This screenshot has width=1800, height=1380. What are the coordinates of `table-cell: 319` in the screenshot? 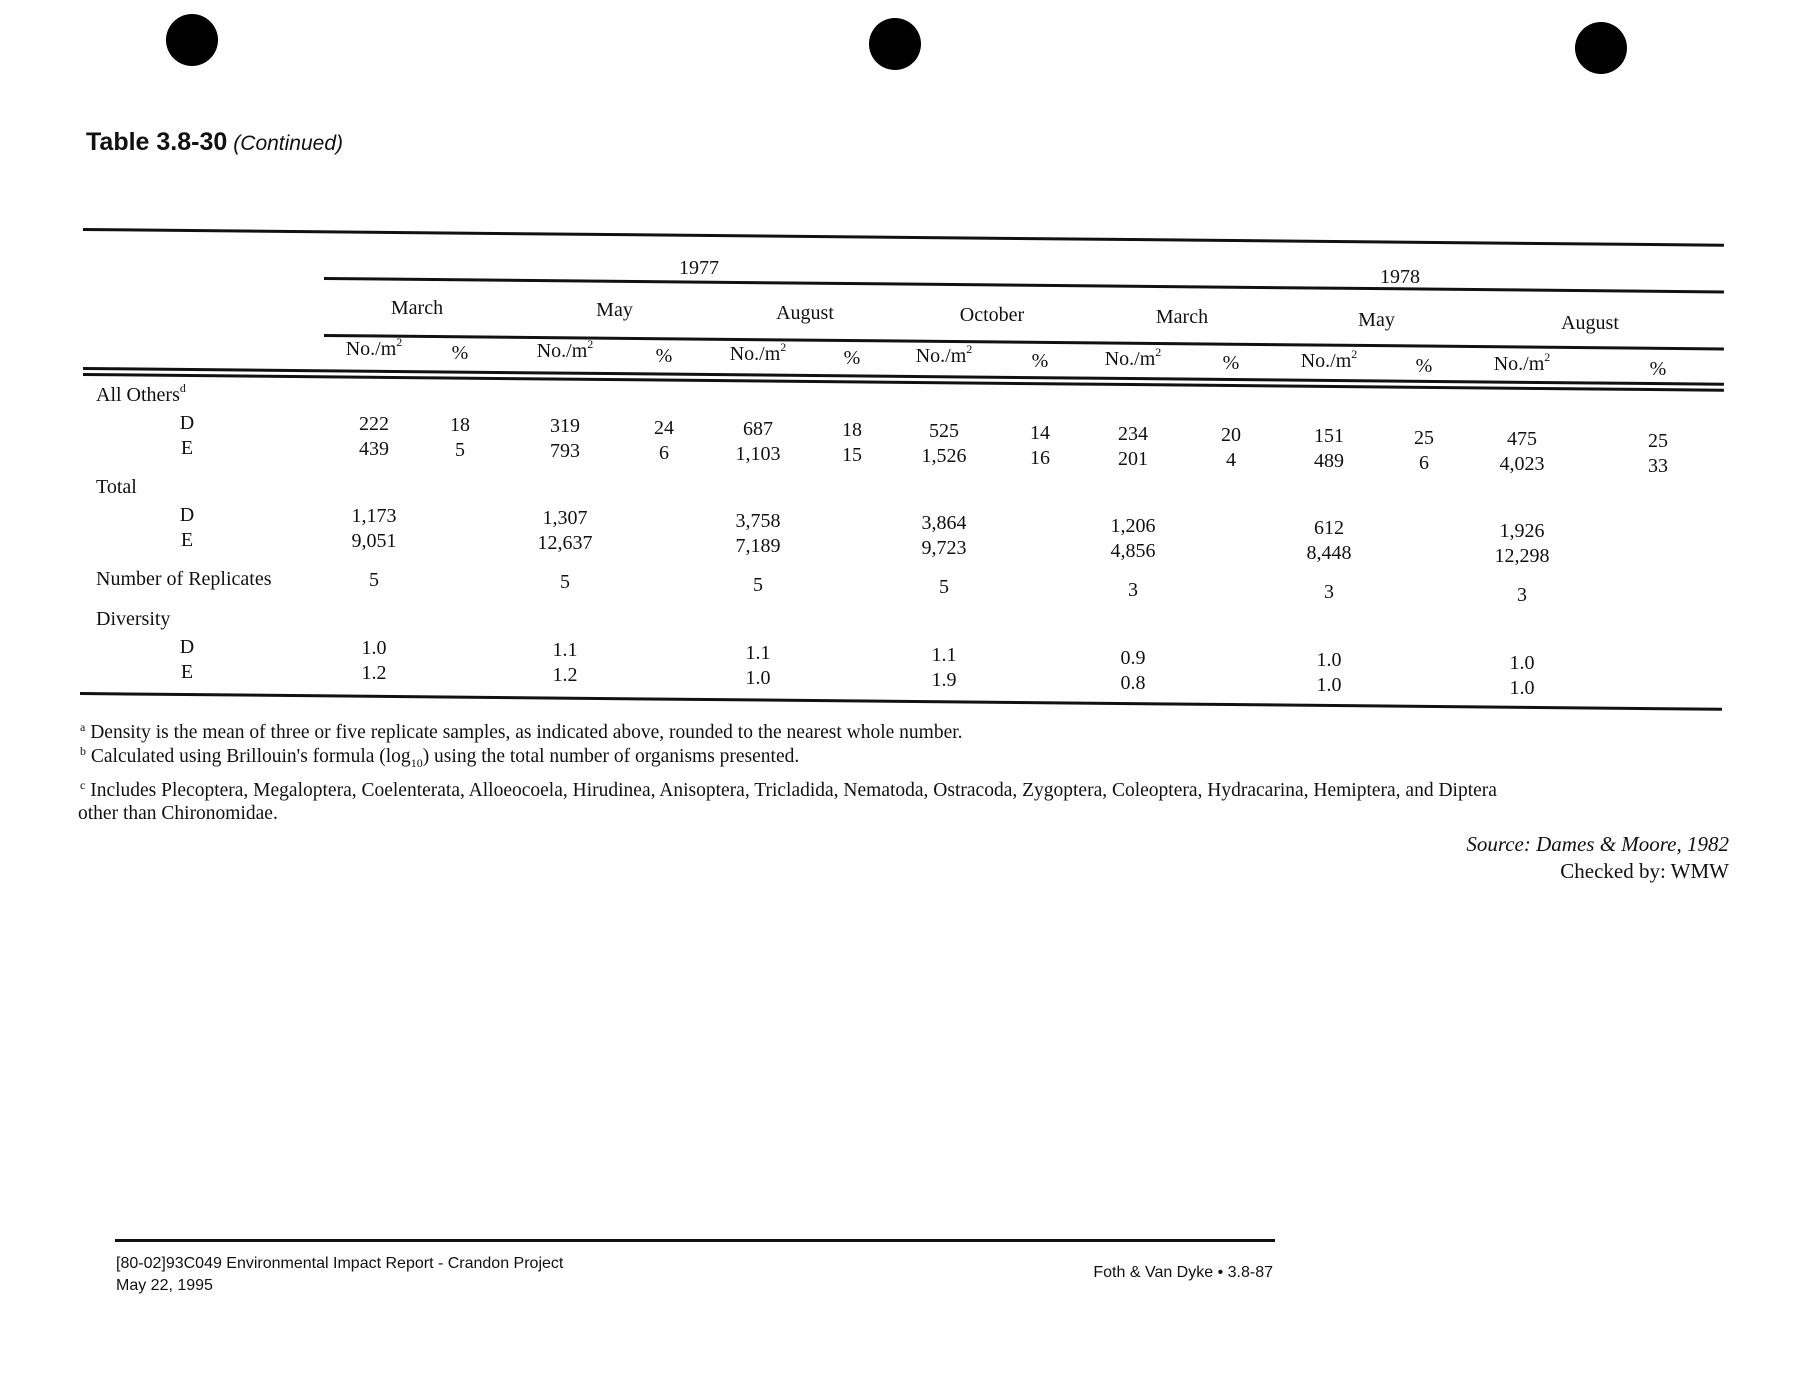 It's located at (565, 426).